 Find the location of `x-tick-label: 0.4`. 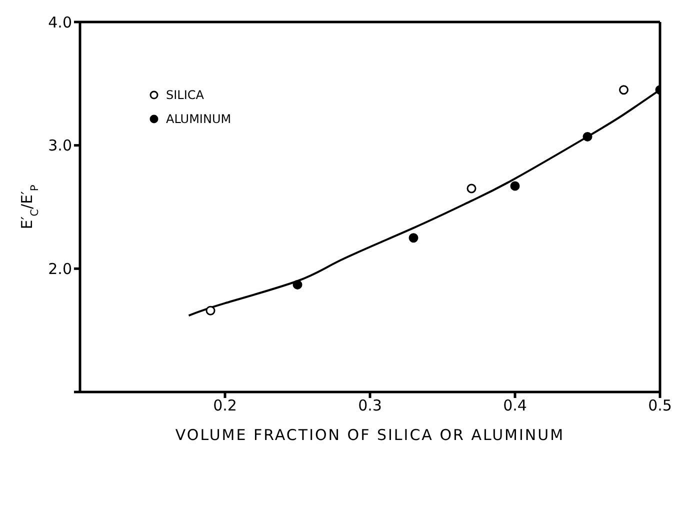

x-tick-label: 0.4 is located at coordinates (515, 405).